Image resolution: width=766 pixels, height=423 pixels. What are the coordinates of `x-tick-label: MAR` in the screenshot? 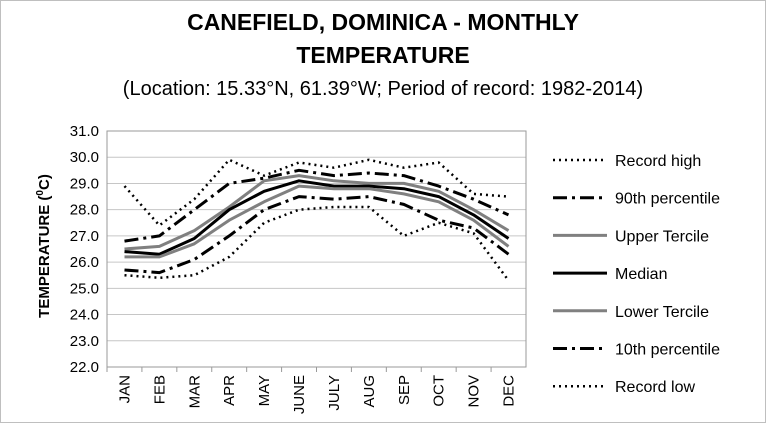 It's located at (194, 392).